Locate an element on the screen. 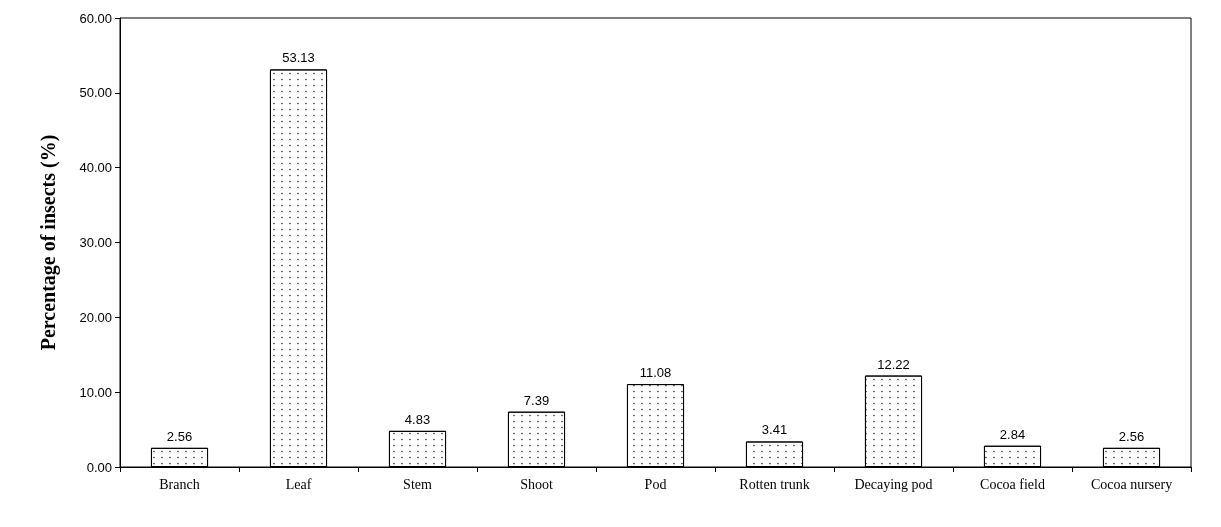 Image resolution: width=1221 pixels, height=527 pixels. x-tick-label: Branch is located at coordinates (179, 484).